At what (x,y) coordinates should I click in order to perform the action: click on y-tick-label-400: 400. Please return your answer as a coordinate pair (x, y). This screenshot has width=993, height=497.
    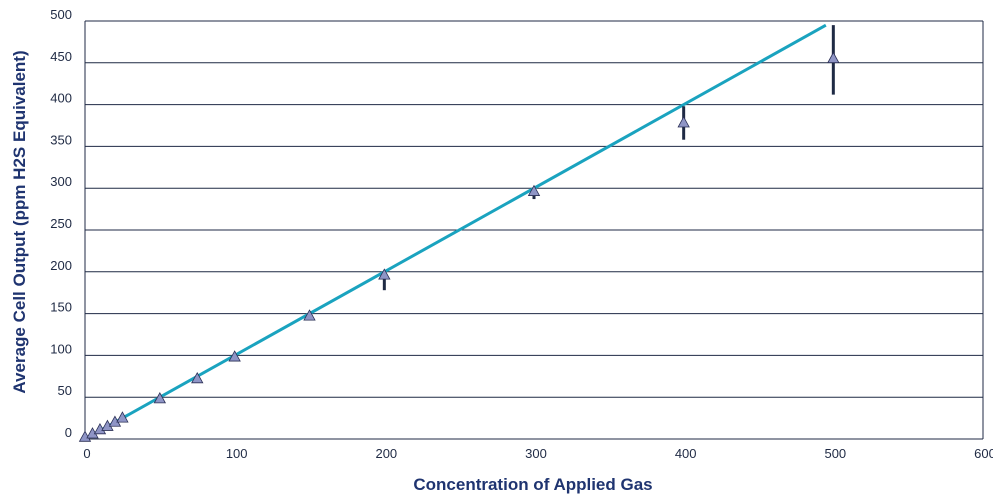
    Looking at the image, I should click on (61, 98).